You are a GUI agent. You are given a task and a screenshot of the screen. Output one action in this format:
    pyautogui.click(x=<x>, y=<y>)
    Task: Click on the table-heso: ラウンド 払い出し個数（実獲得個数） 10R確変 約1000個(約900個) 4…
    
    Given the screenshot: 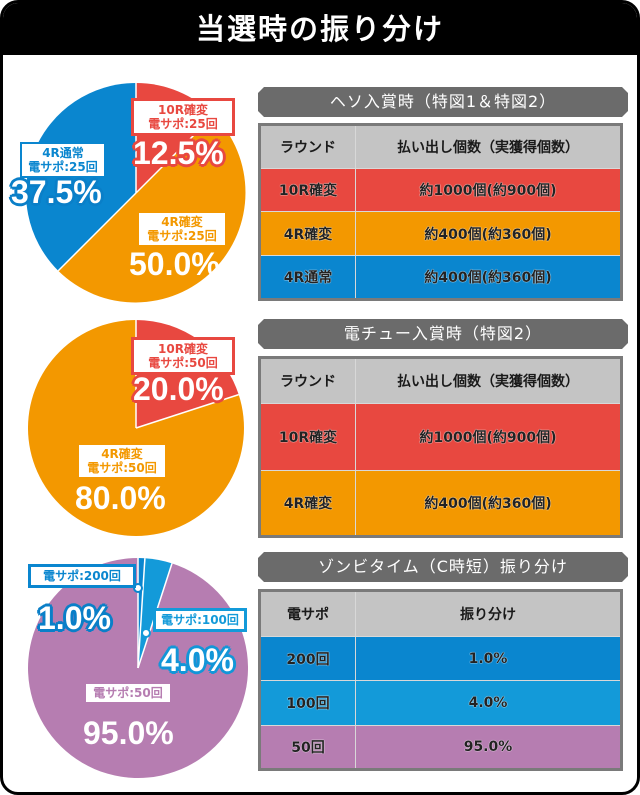 What is the action you would take?
    pyautogui.click(x=440, y=212)
    